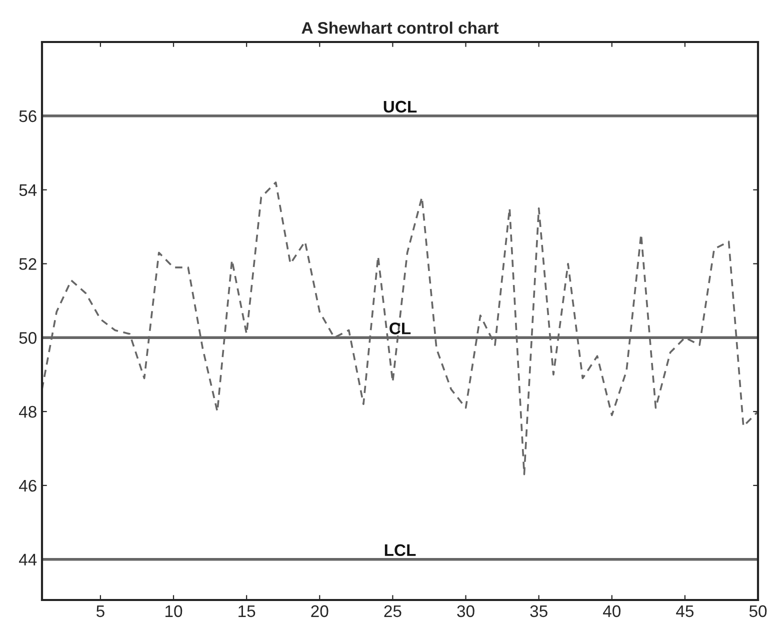  Describe the element at coordinates (611, 611) in the screenshot. I see `x-tick-label: 40` at that location.